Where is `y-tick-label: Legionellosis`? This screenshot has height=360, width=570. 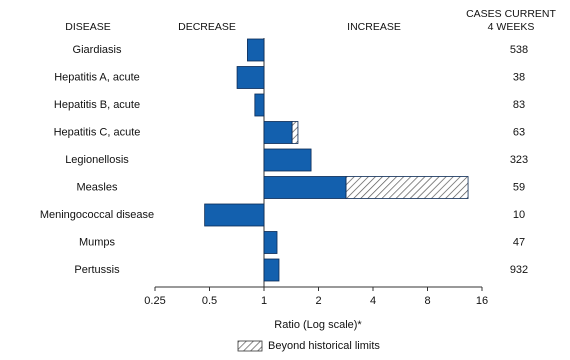
y-tick-label: Legionellosis is located at coordinates (97, 160).